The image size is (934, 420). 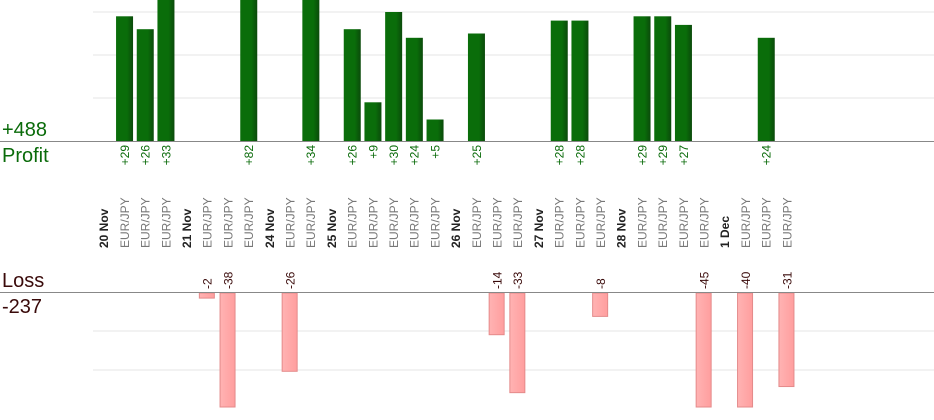 I want to click on loss-value-label: -8, so click(x=601, y=283).